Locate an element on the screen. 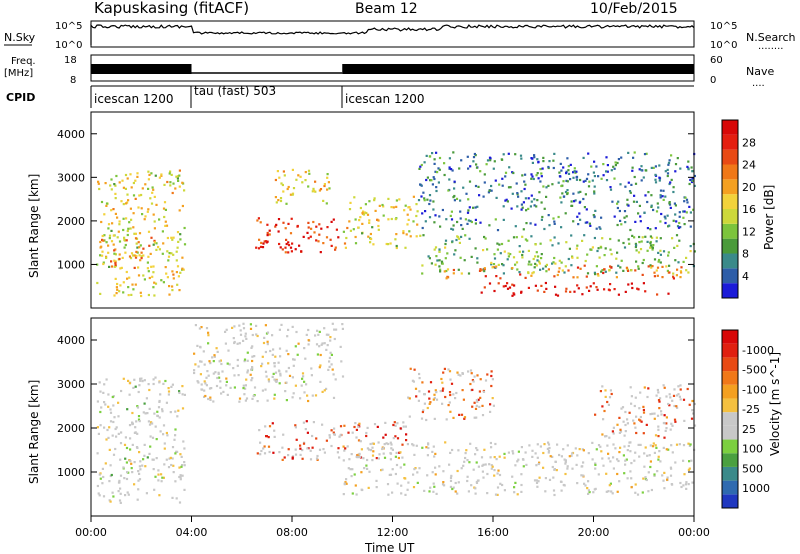 The width and height of the screenshot is (800, 554). colorbar-tick-label: 1000 is located at coordinates (756, 488).